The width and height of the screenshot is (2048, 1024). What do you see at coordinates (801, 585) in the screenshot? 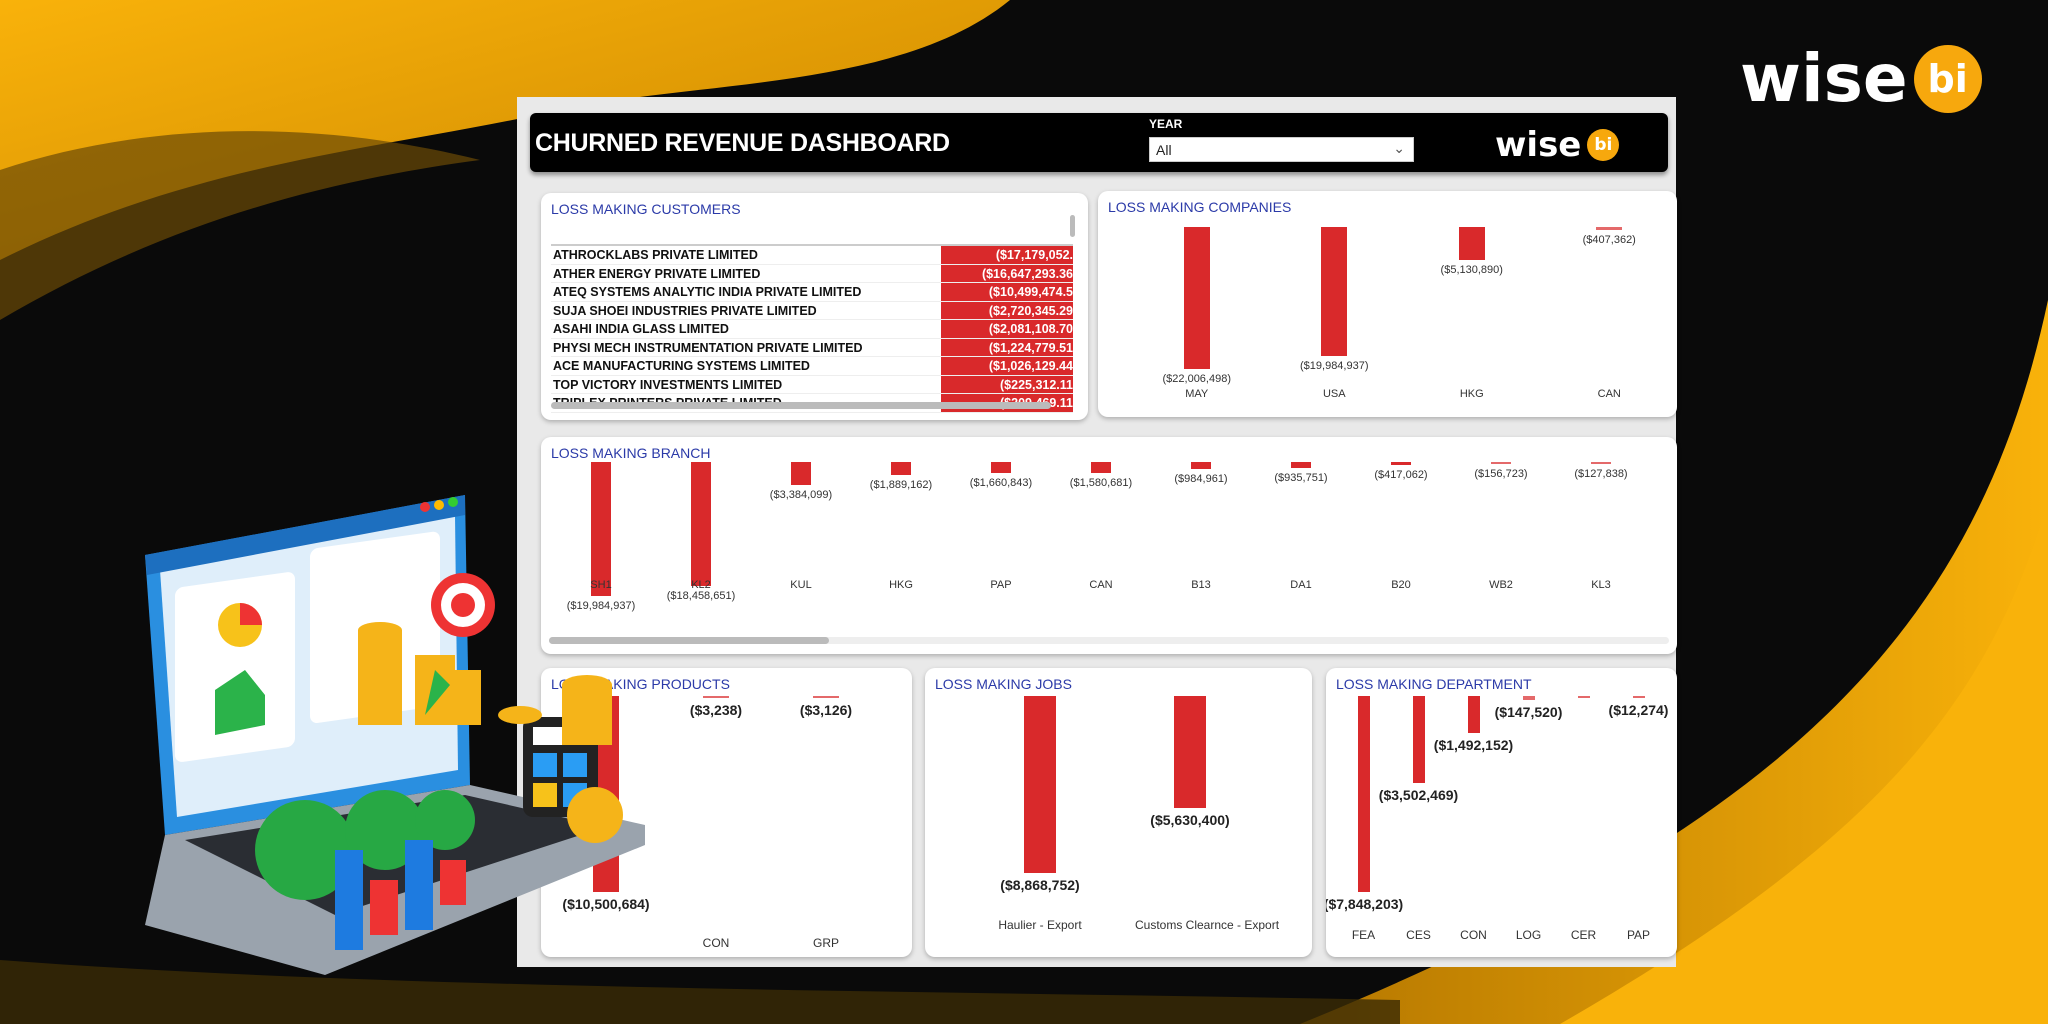
I see `category-label: KUL` at bounding box center [801, 585].